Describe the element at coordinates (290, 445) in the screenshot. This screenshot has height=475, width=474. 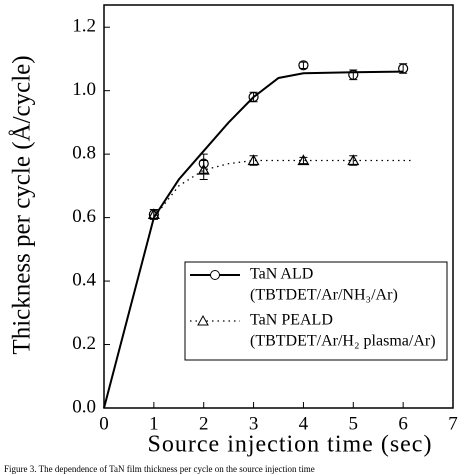
I see `x-axis-label: Source injection time (sec)` at that location.